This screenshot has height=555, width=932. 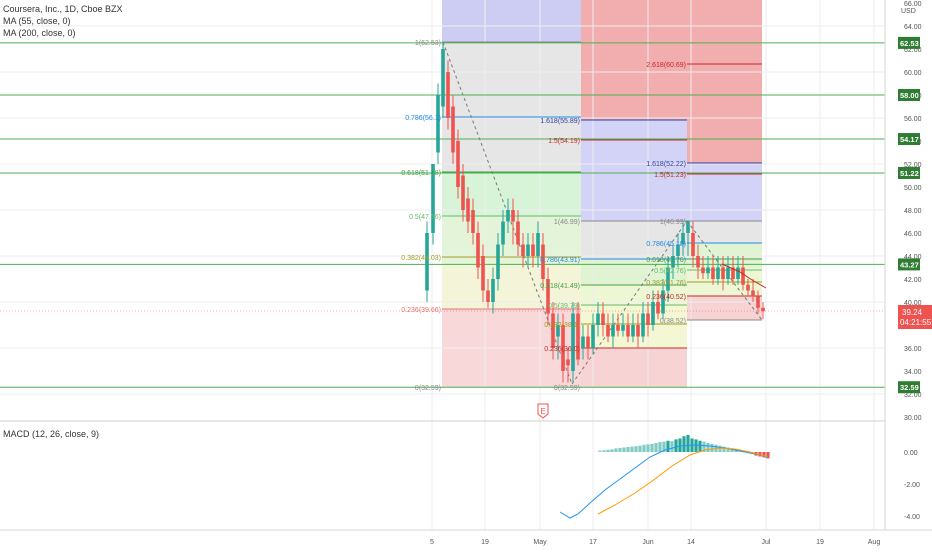 I want to click on price-tick: 62.00, so click(x=913, y=50).